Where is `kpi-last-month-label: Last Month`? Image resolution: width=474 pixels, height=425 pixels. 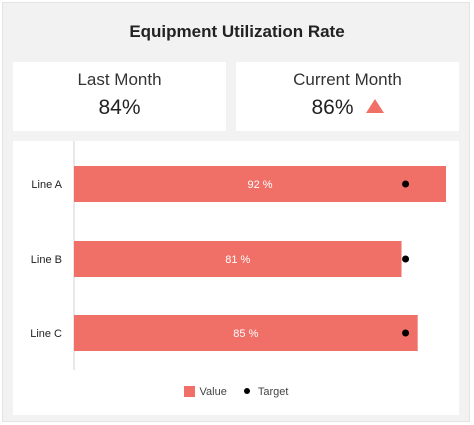
kpi-last-month-label: Last Month is located at coordinates (119, 80).